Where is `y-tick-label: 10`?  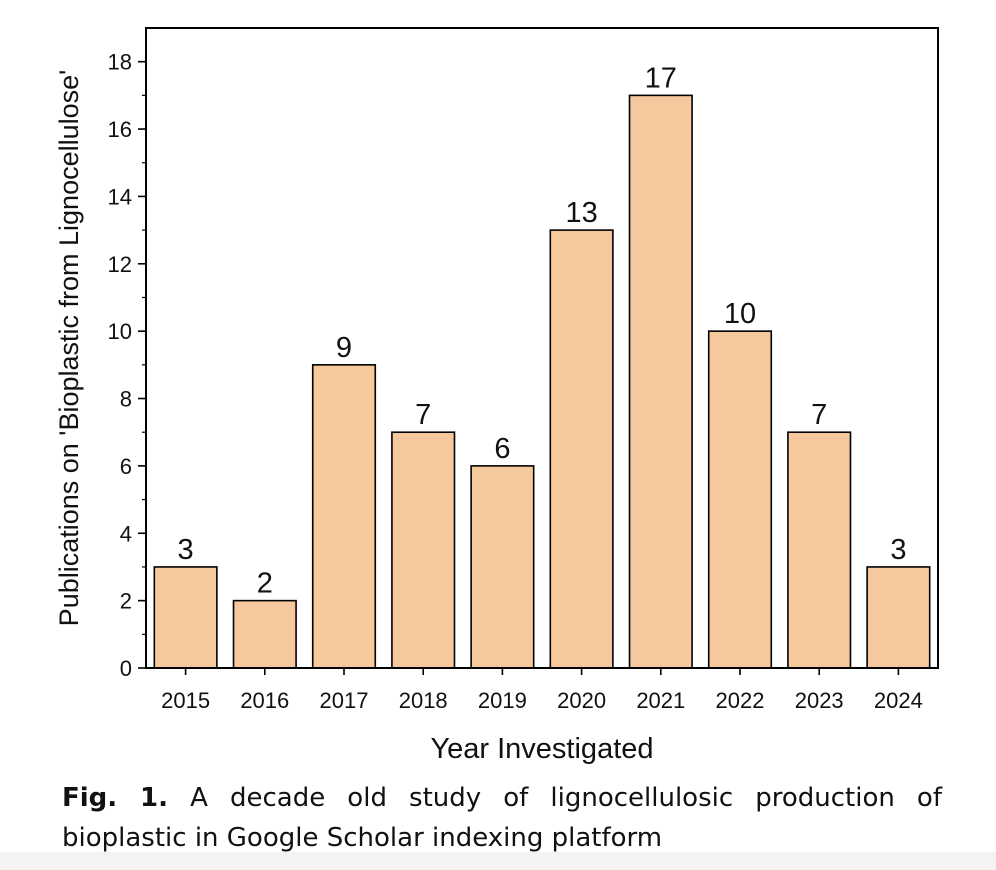 y-tick-label: 10 is located at coordinates (120, 331).